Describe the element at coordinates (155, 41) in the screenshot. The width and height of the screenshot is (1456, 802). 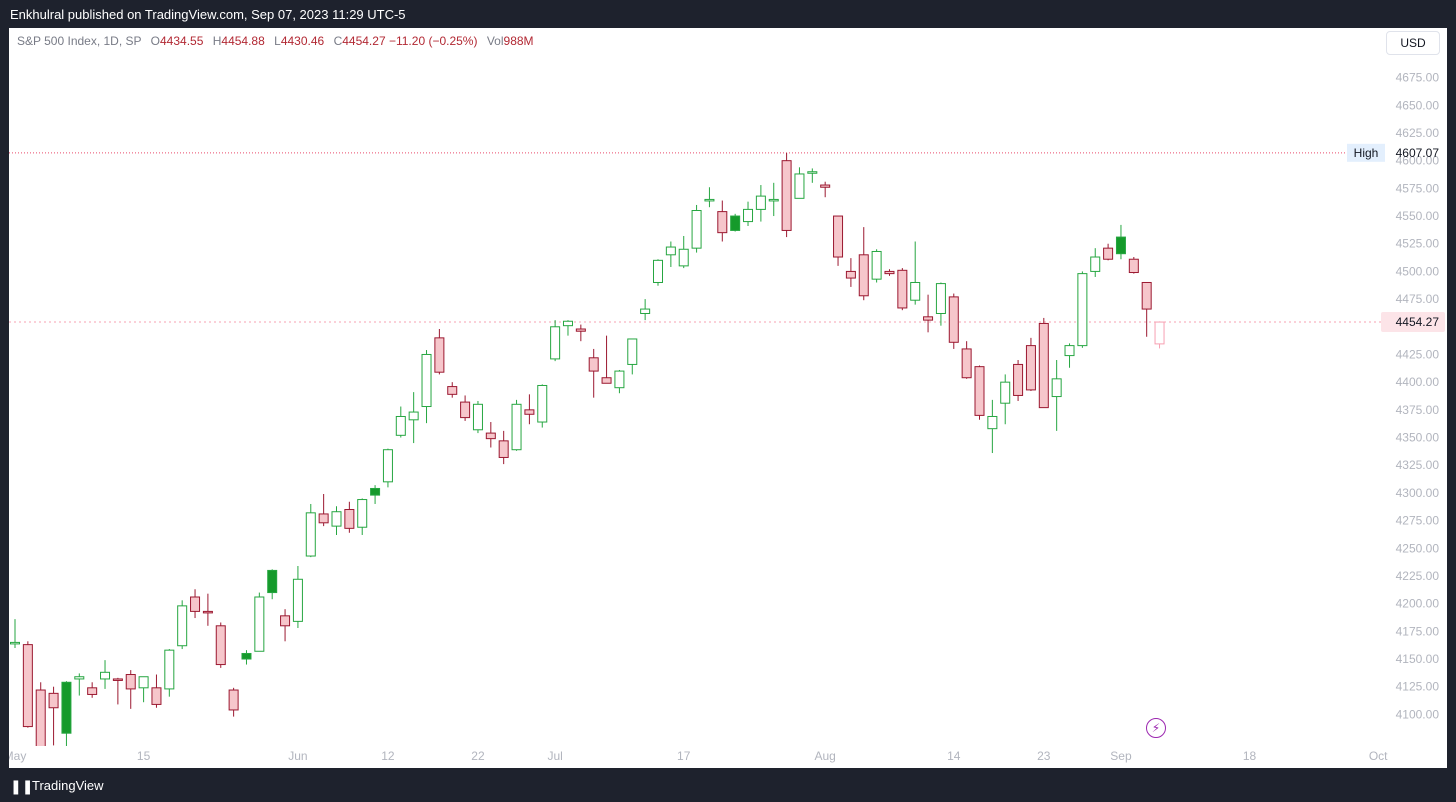
I see `legend-open-label: O` at that location.